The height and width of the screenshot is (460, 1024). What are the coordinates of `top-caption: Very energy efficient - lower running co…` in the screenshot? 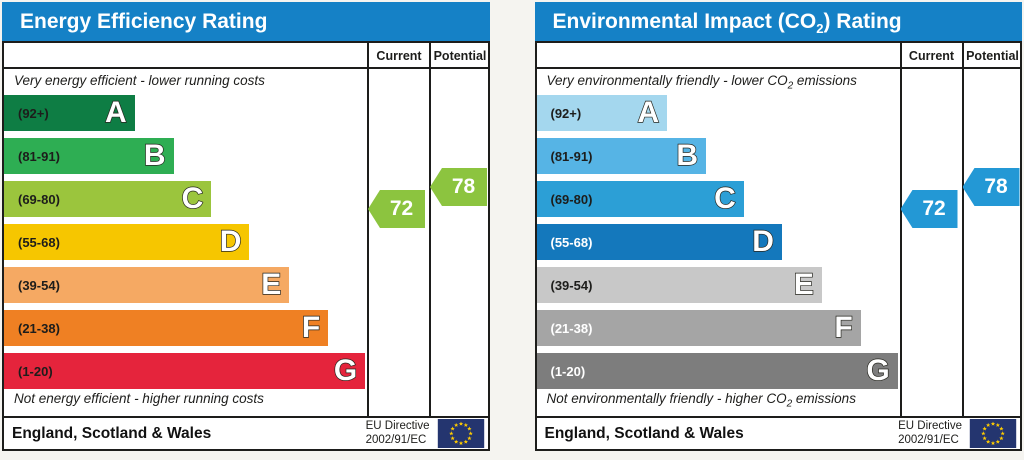 It's located at (139, 80).